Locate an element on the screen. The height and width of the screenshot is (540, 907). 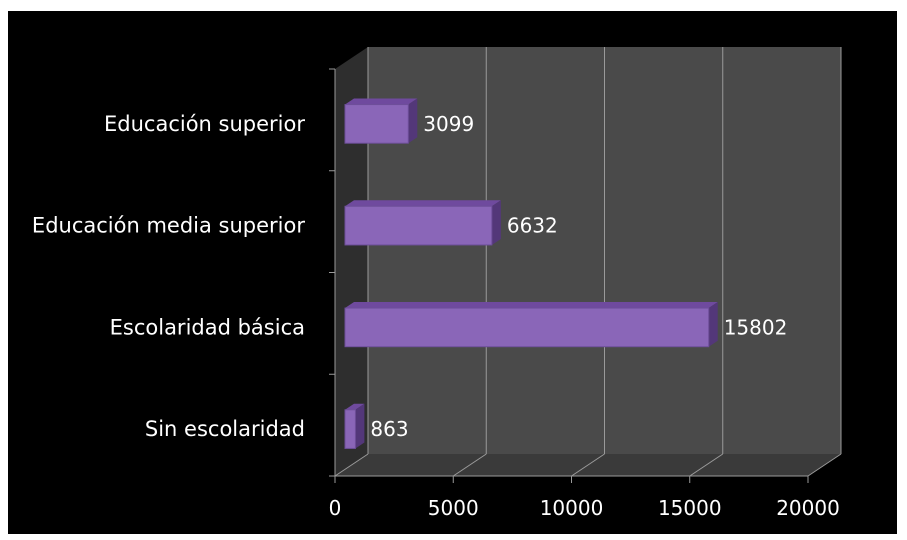
x-tick-label: 20000 is located at coordinates (808, 508).